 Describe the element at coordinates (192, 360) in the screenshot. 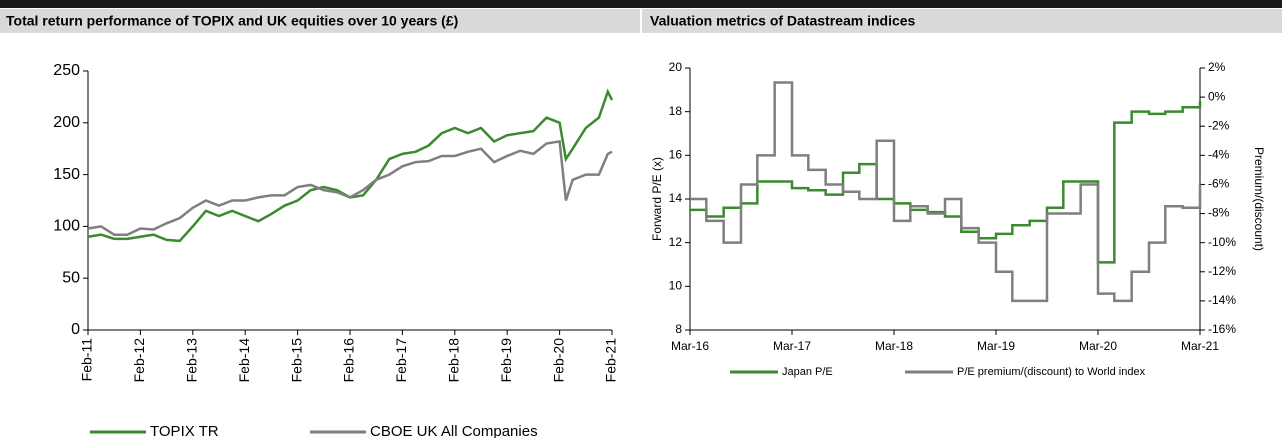

I see `x-tick-label: Feb-13` at that location.